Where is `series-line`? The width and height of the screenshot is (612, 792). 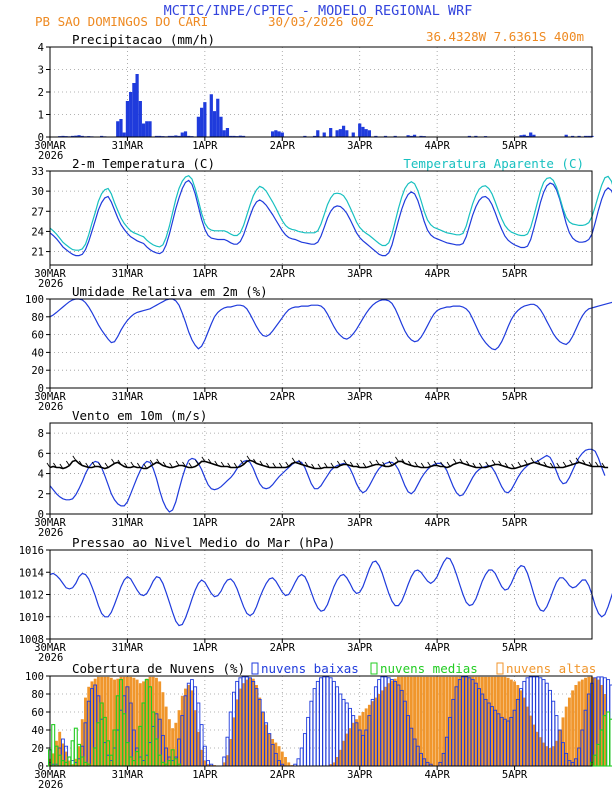 series-line is located at coordinates (330, 212).